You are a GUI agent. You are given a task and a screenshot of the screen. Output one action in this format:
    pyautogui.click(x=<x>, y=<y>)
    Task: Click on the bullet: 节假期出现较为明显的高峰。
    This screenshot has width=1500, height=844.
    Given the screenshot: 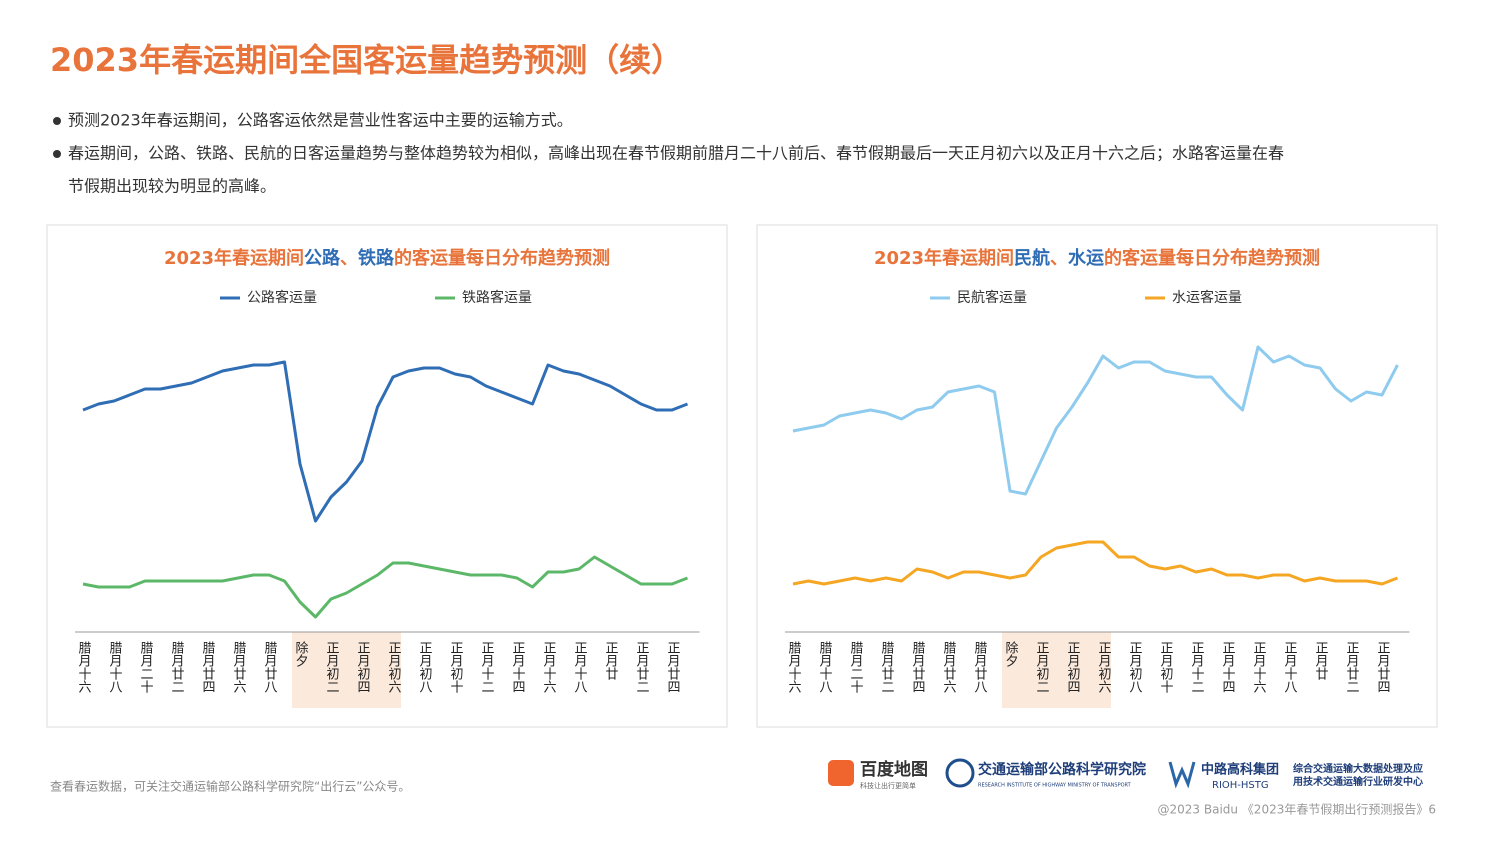 What is the action you would take?
    pyautogui.click(x=172, y=186)
    